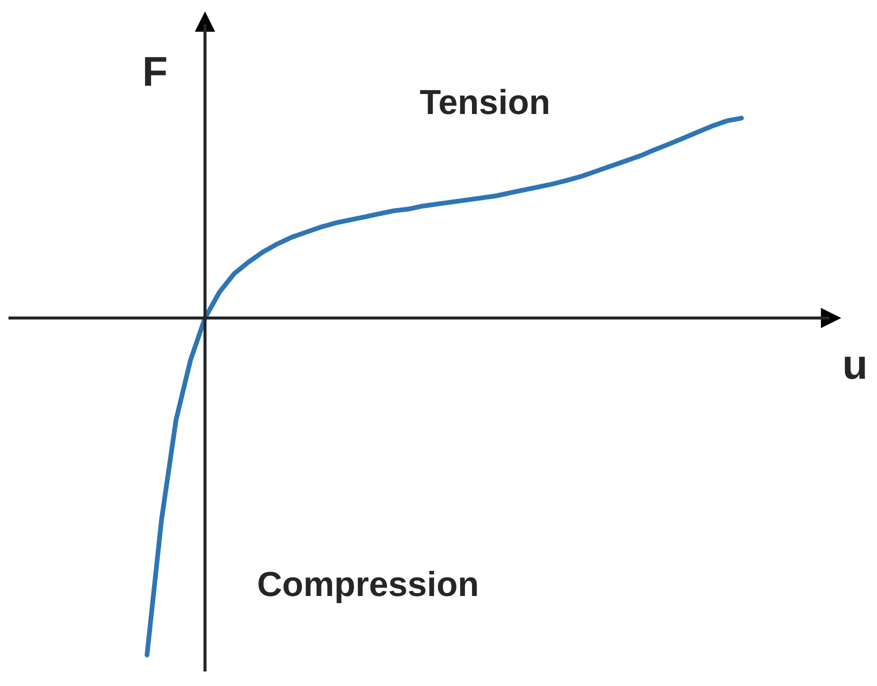 Image resolution: width=877 pixels, height=686 pixels. What do you see at coordinates (155, 71) in the screenshot?
I see `y-axis-title: F` at bounding box center [155, 71].